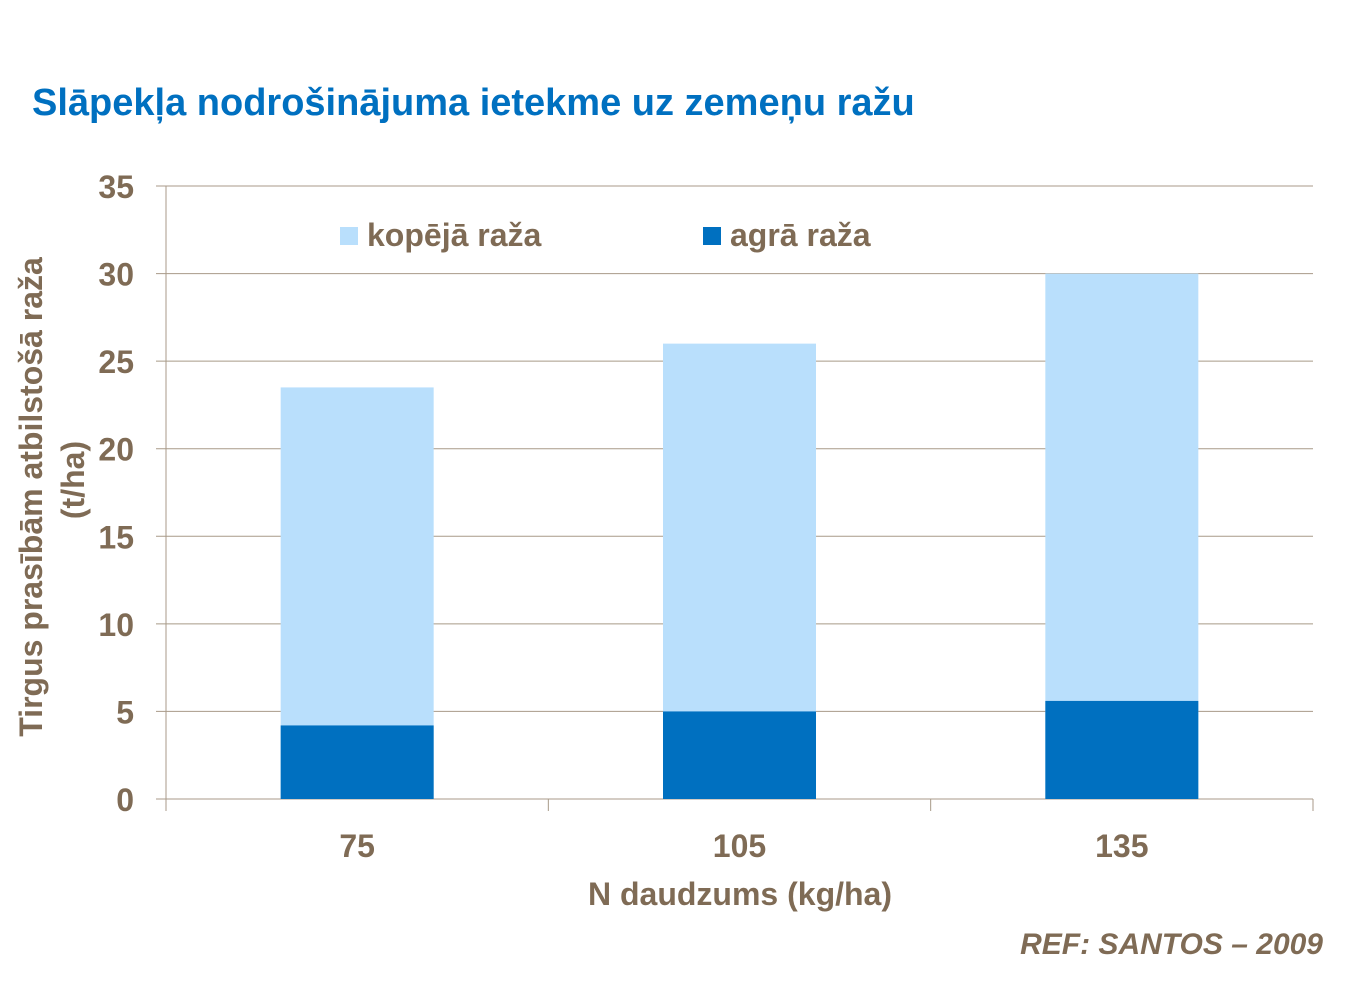  What do you see at coordinates (800, 235) in the screenshot?
I see `legend-label: agrā raža` at bounding box center [800, 235].